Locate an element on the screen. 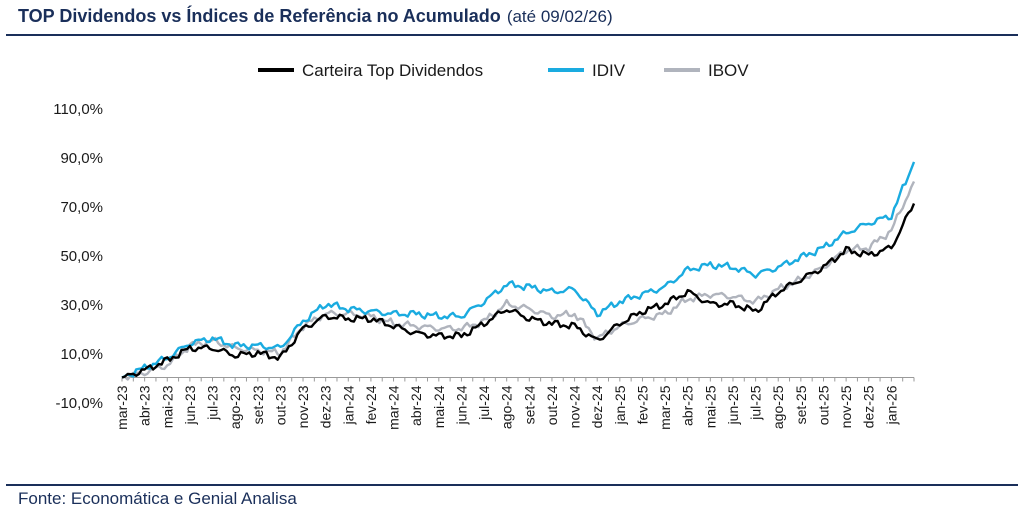 The width and height of the screenshot is (1024, 520). top-divider is located at coordinates (512, 35).